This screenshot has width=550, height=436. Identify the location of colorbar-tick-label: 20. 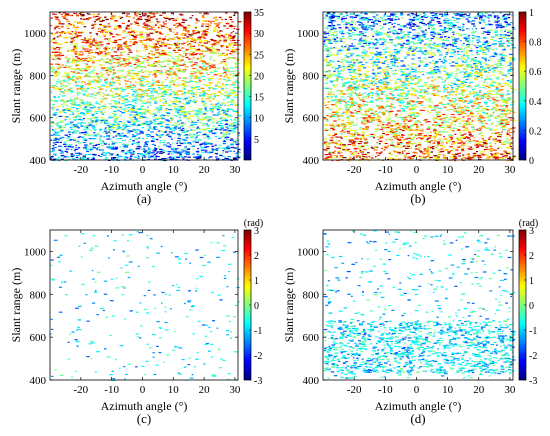
(259, 76).